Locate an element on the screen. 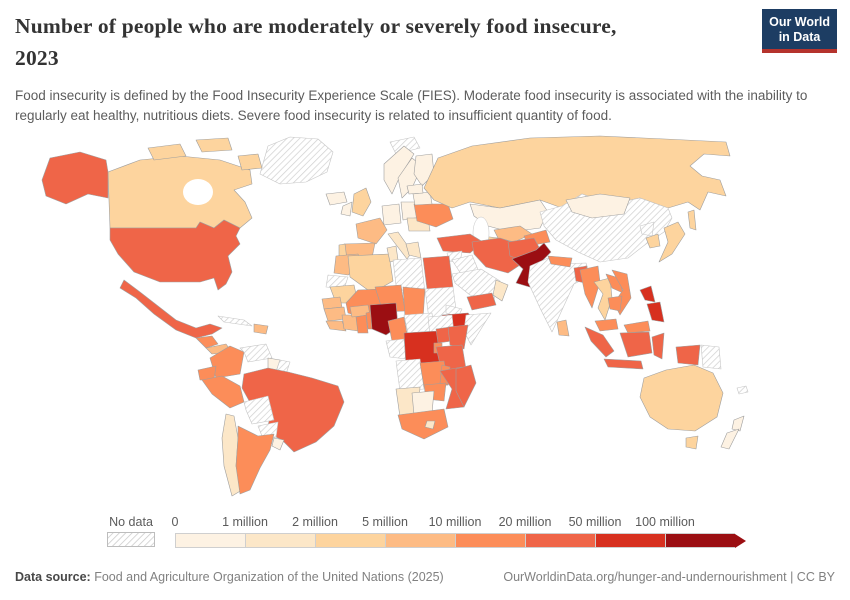 The height and width of the screenshot is (600, 850). country-bolivia is located at coordinates (259, 410).